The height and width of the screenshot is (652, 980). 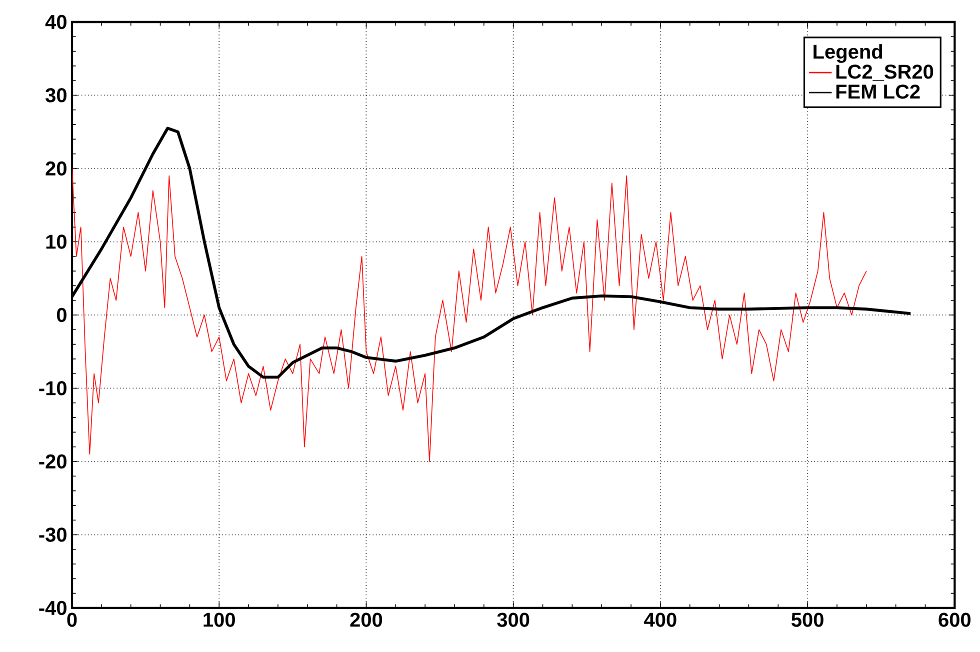 What do you see at coordinates (72, 619) in the screenshot?
I see `x-tick-label: 0` at bounding box center [72, 619].